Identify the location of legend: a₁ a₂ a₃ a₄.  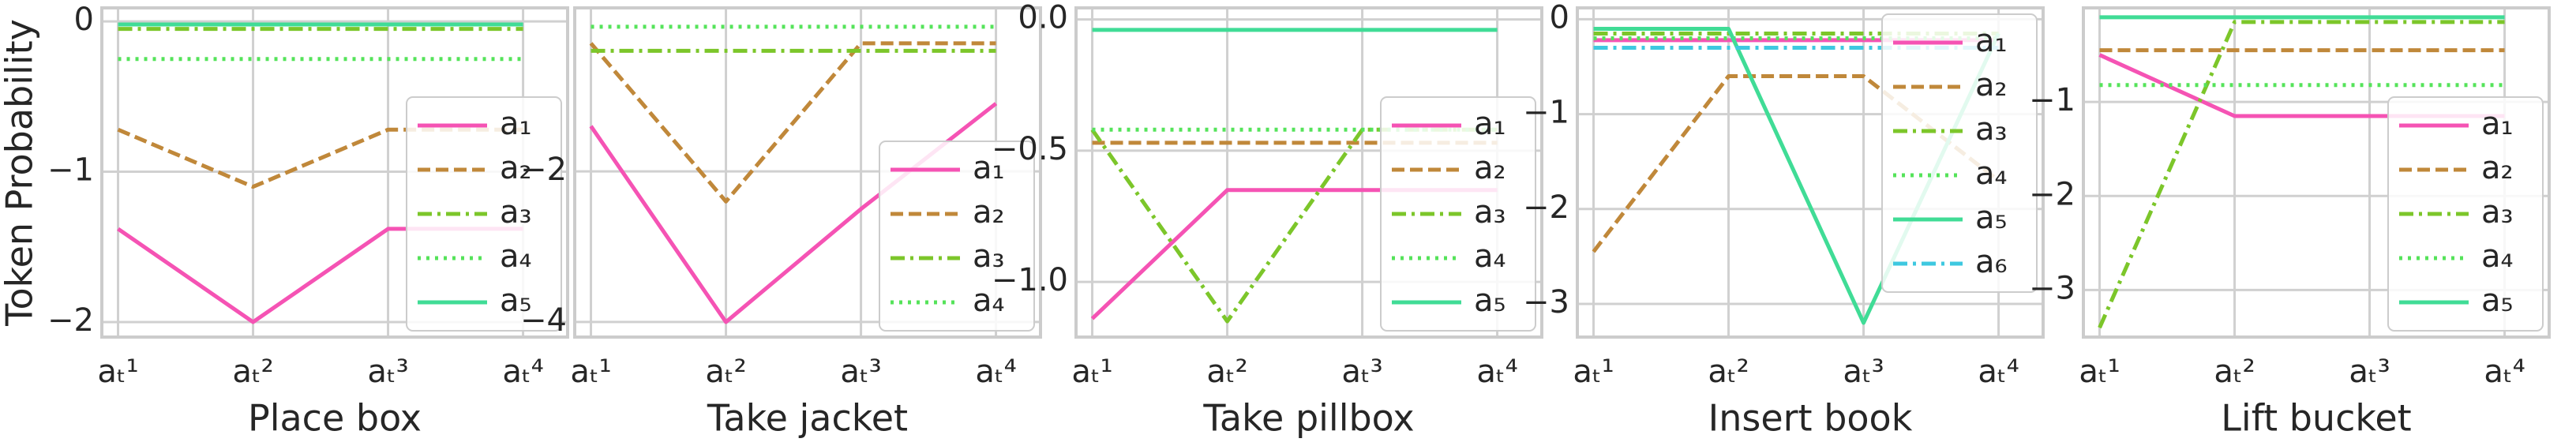
(957, 236).